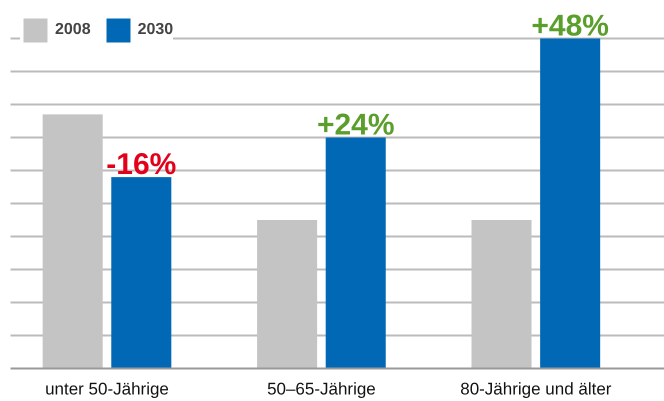 The height and width of the screenshot is (401, 664). What do you see at coordinates (141, 165) in the screenshot?
I see `annotation: -16%` at bounding box center [141, 165].